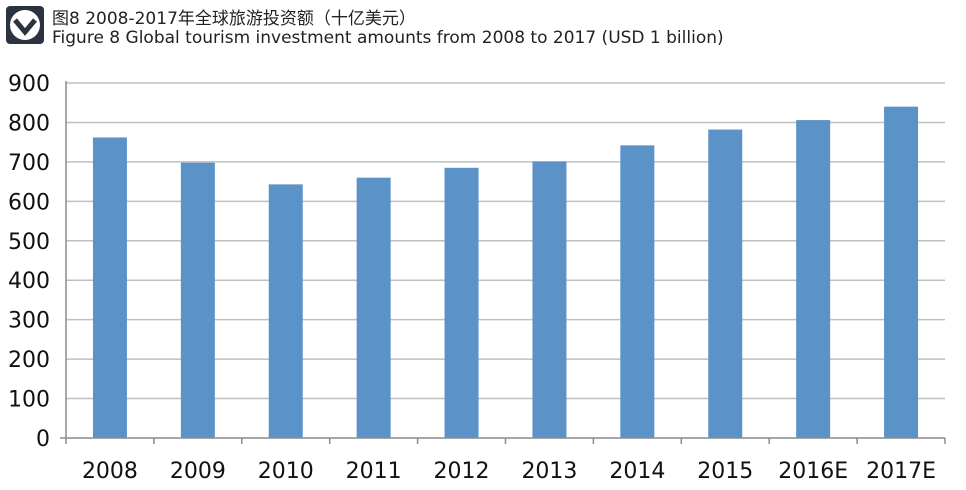 The width and height of the screenshot is (966, 490). What do you see at coordinates (725, 284) in the screenshot?
I see `bar-2015` at bounding box center [725, 284].